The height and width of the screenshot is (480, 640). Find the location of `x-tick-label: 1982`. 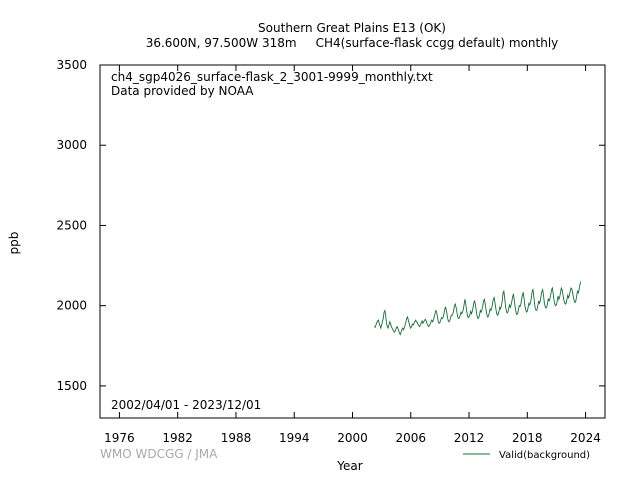

x-tick-label: 1982 is located at coordinates (177, 438).